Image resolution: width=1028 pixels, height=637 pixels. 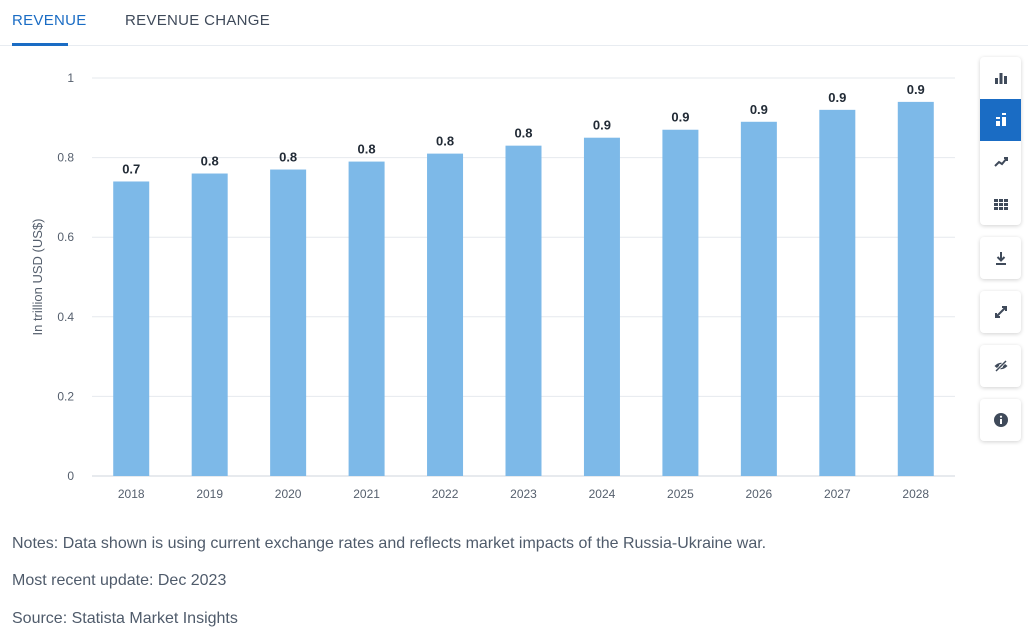 I want to click on x-tick-label: 2023, so click(x=523, y=494).